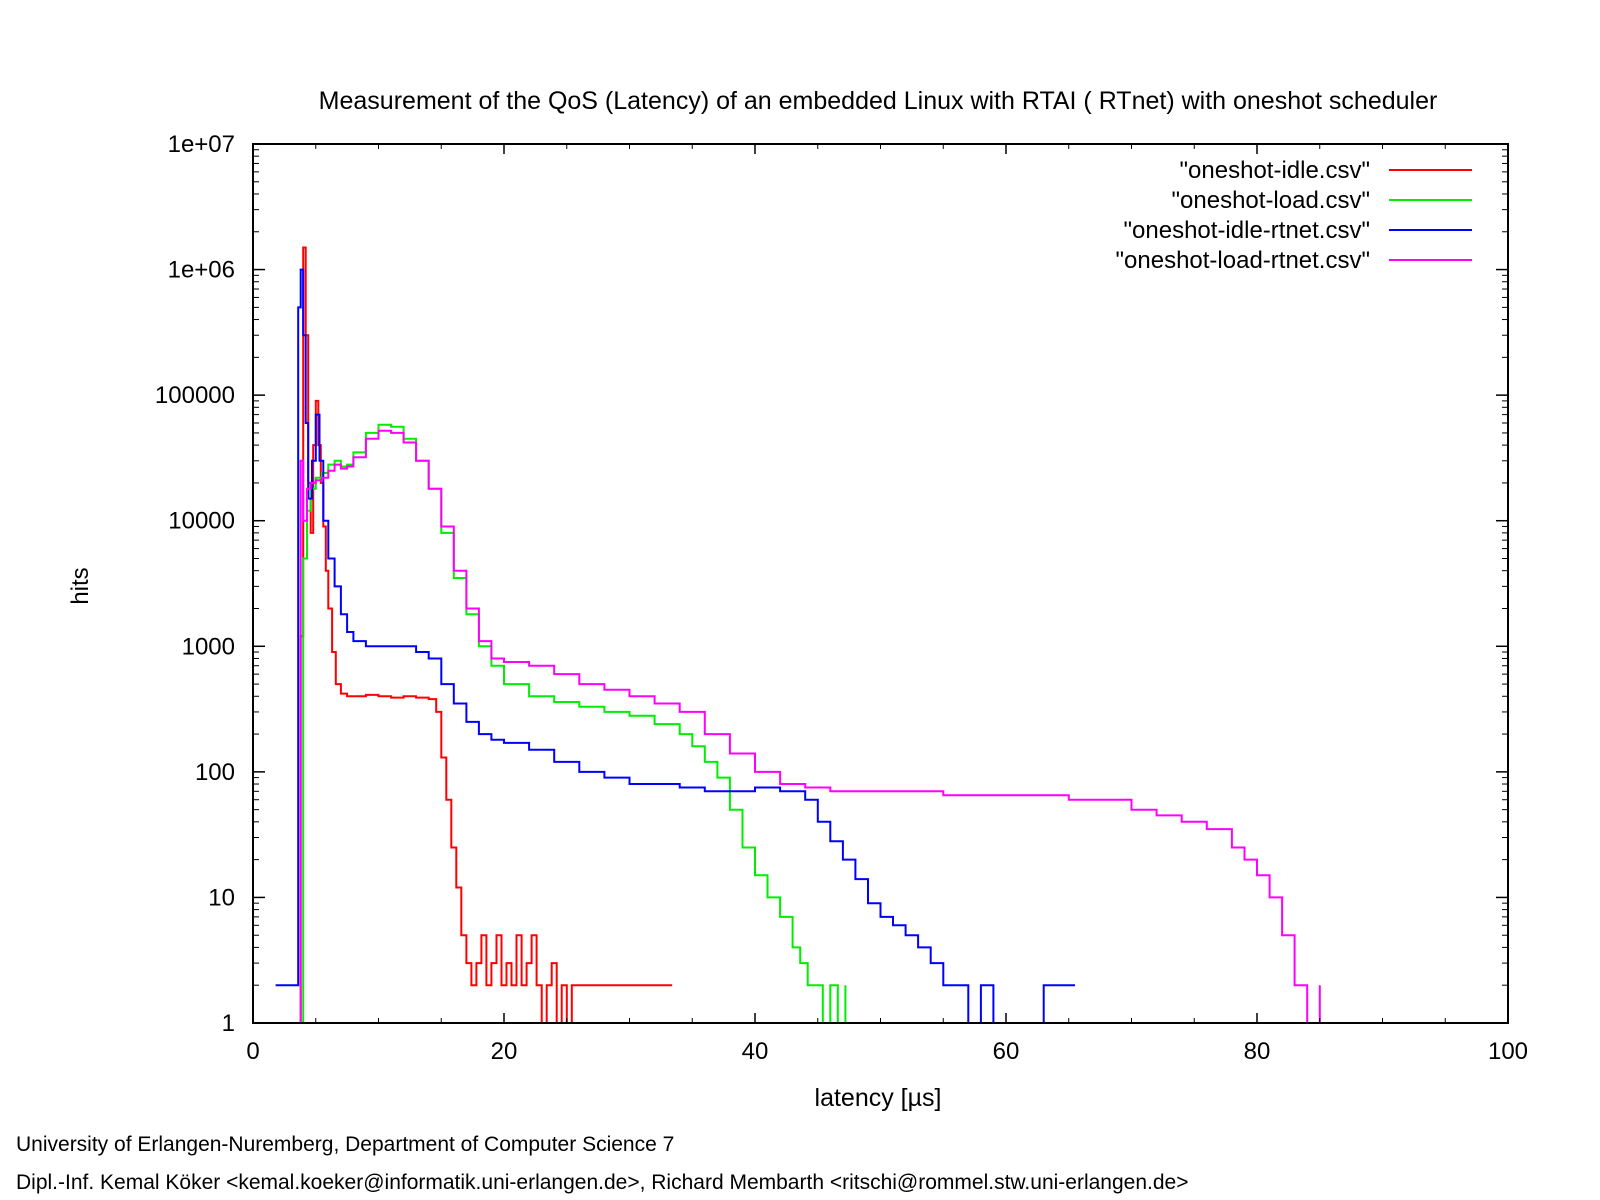  I want to click on y-tick-label: 100000, so click(195, 395).